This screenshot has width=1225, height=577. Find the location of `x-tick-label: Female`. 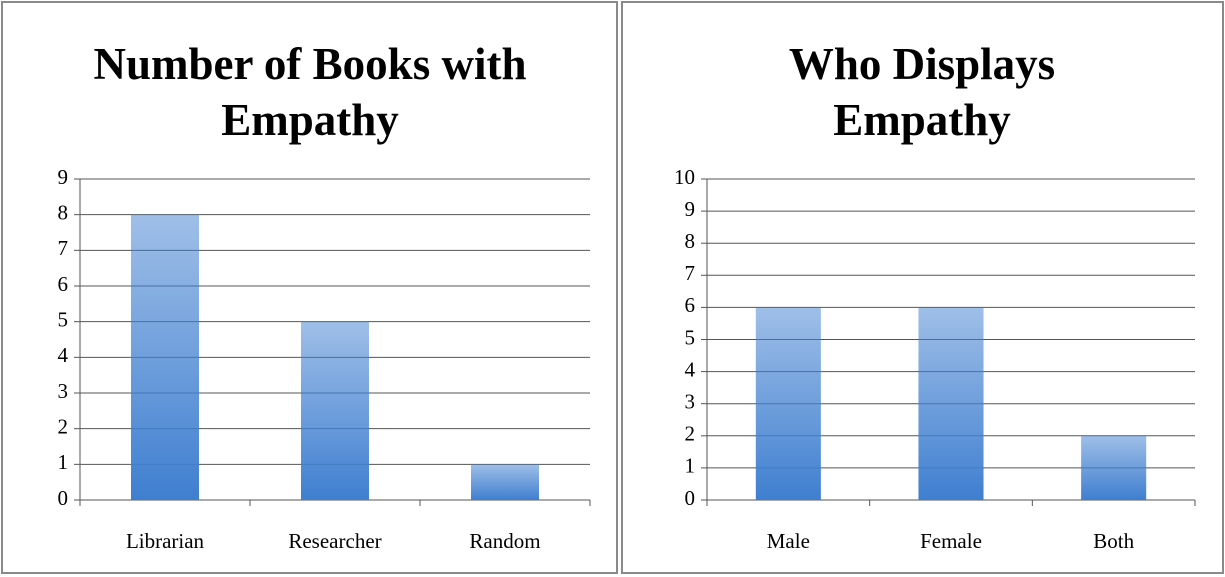

x-tick-label: Female is located at coordinates (951, 541).